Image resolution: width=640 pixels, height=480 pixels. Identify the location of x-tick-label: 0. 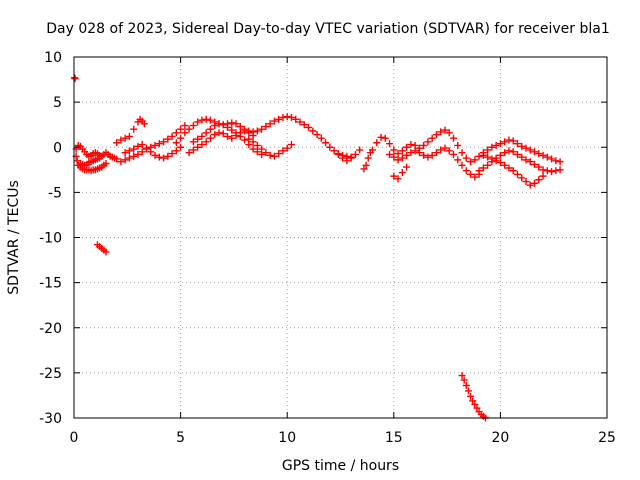
(74, 438).